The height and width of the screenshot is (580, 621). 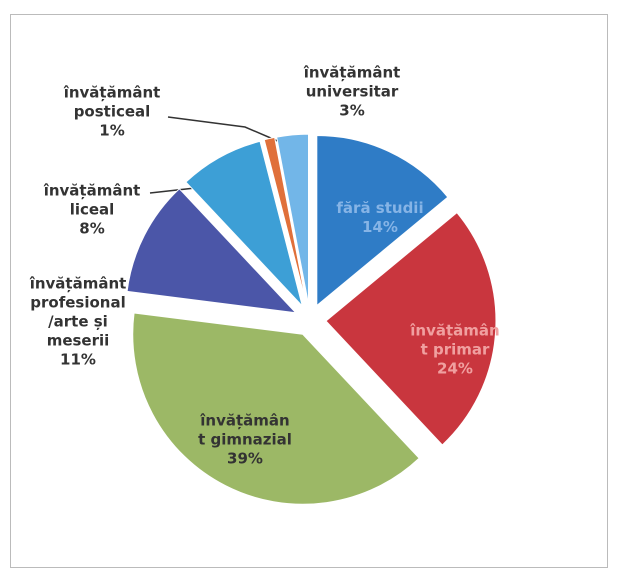 What do you see at coordinates (224, 129) in the screenshot?
I see `leader-line` at bounding box center [224, 129].